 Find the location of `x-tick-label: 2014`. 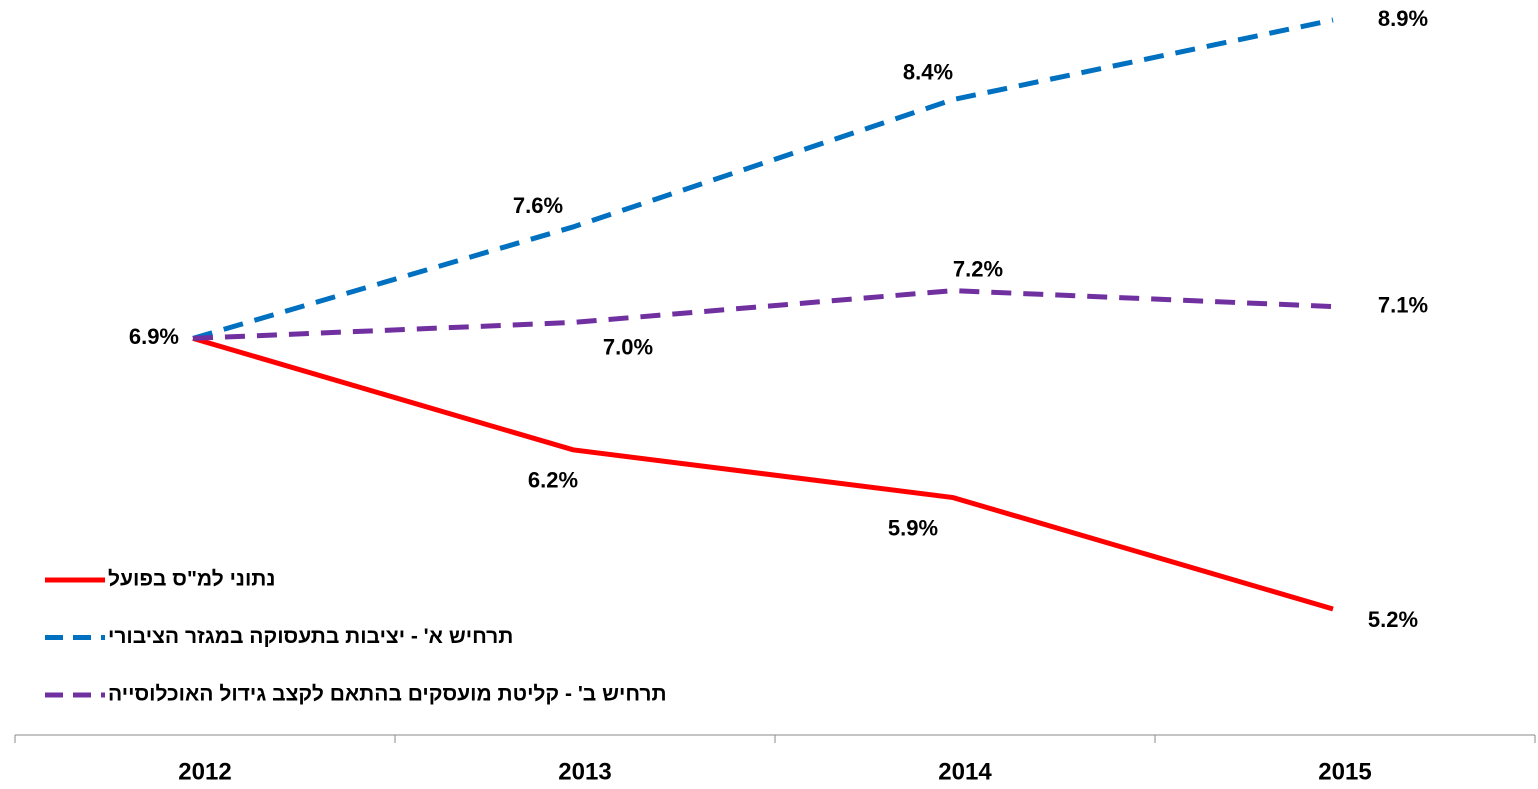

x-tick-label: 2014 is located at coordinates (965, 771).